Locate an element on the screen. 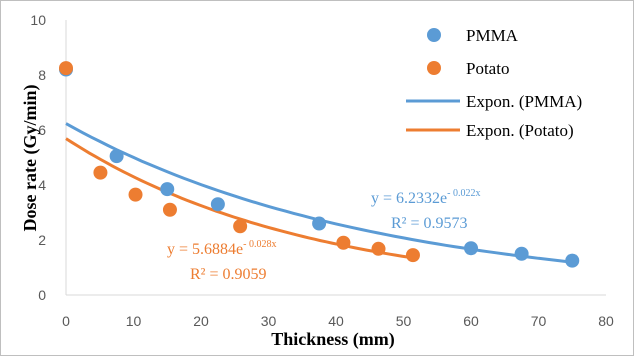 This screenshot has height=356, width=634. legend-label: Expon. (PMMA) is located at coordinates (524, 101).